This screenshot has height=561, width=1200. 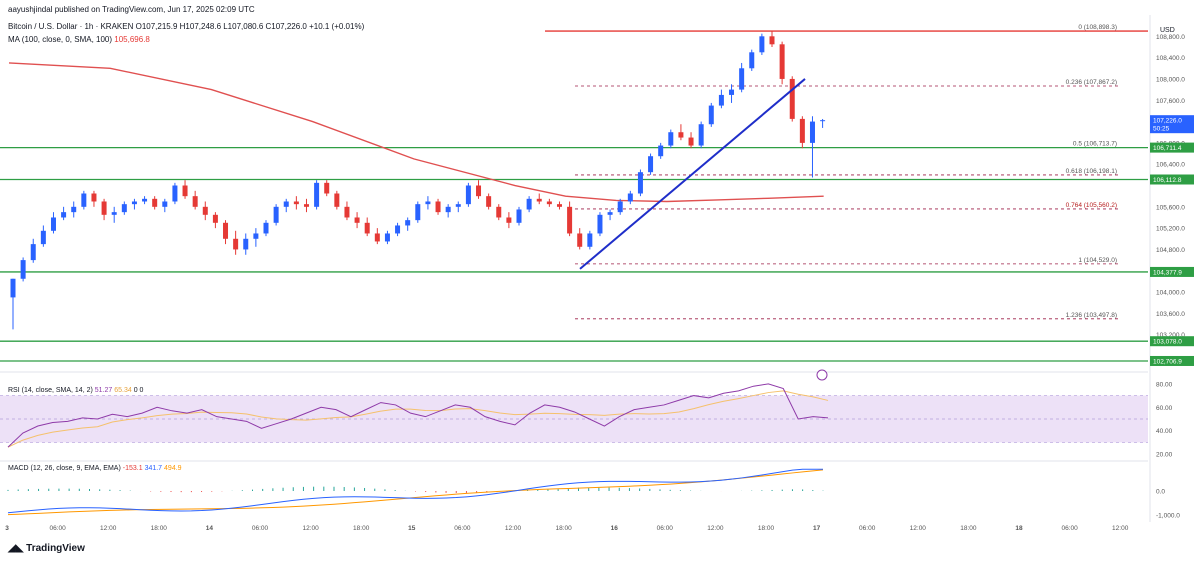 What do you see at coordinates (692, 174) in the screenshot?
I see `trendline` at bounding box center [692, 174].